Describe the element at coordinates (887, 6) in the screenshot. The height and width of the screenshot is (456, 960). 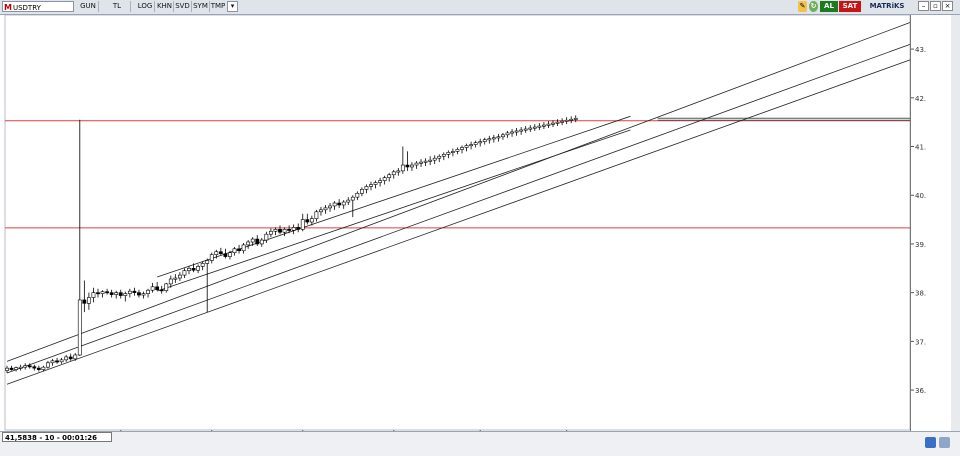
I see `brand-logo: MATRiKS` at that location.